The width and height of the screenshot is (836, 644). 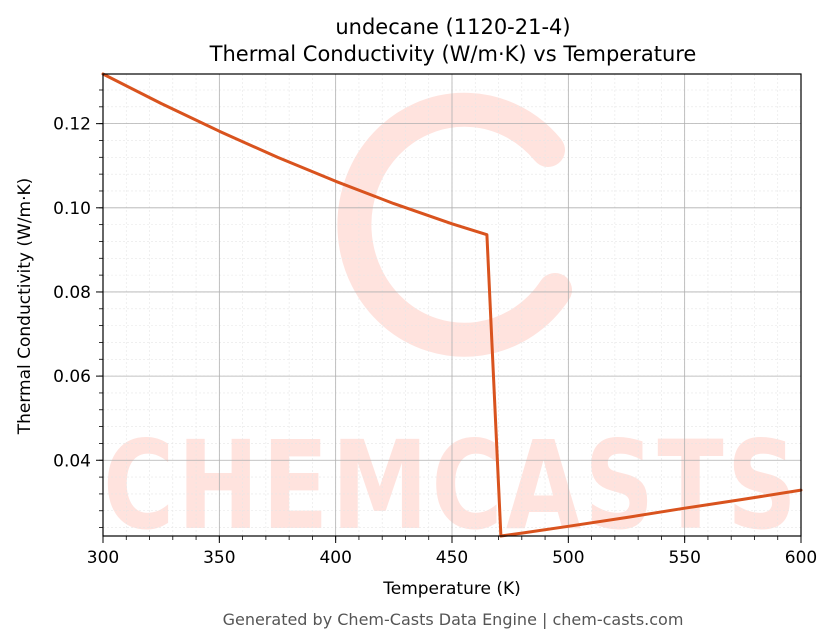 I want to click on chart-title: undecane (1120-21-4), so click(x=452, y=27).